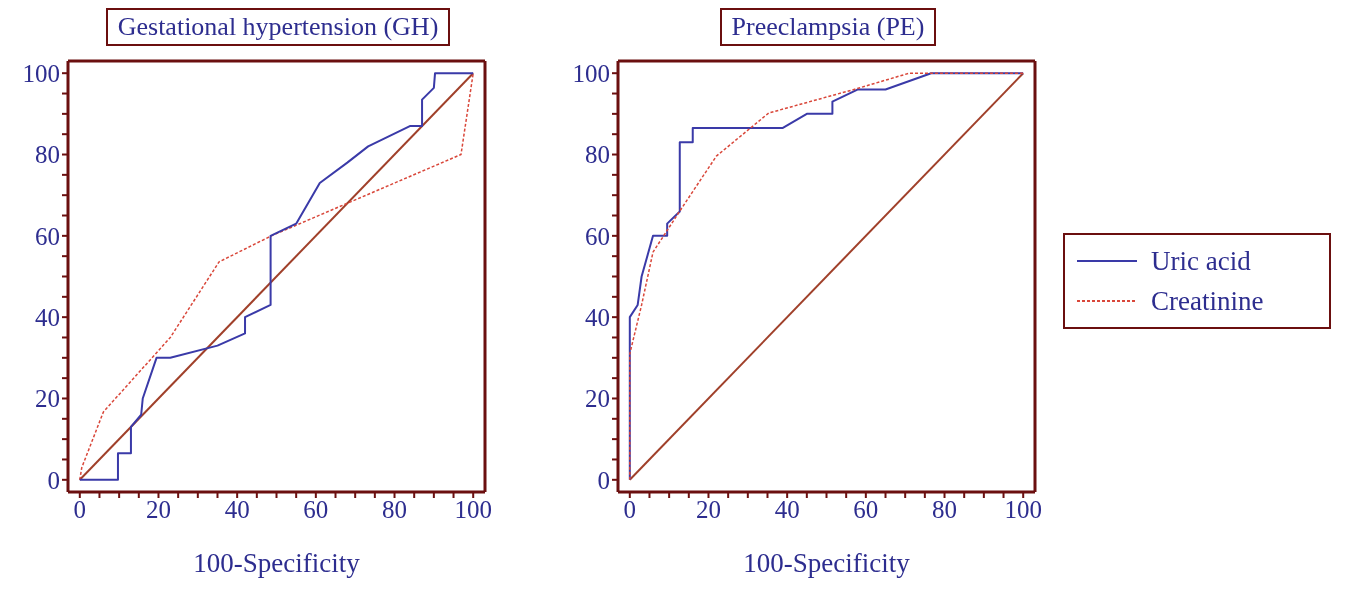 Image resolution: width=1363 pixels, height=616 pixels. I want to click on legend-label: Creatinine, so click(1207, 301).